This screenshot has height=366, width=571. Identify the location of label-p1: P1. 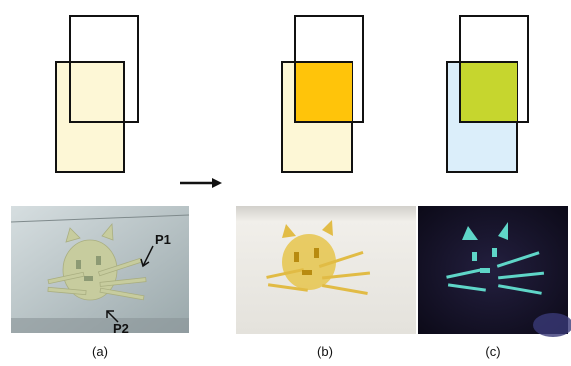
(163, 239).